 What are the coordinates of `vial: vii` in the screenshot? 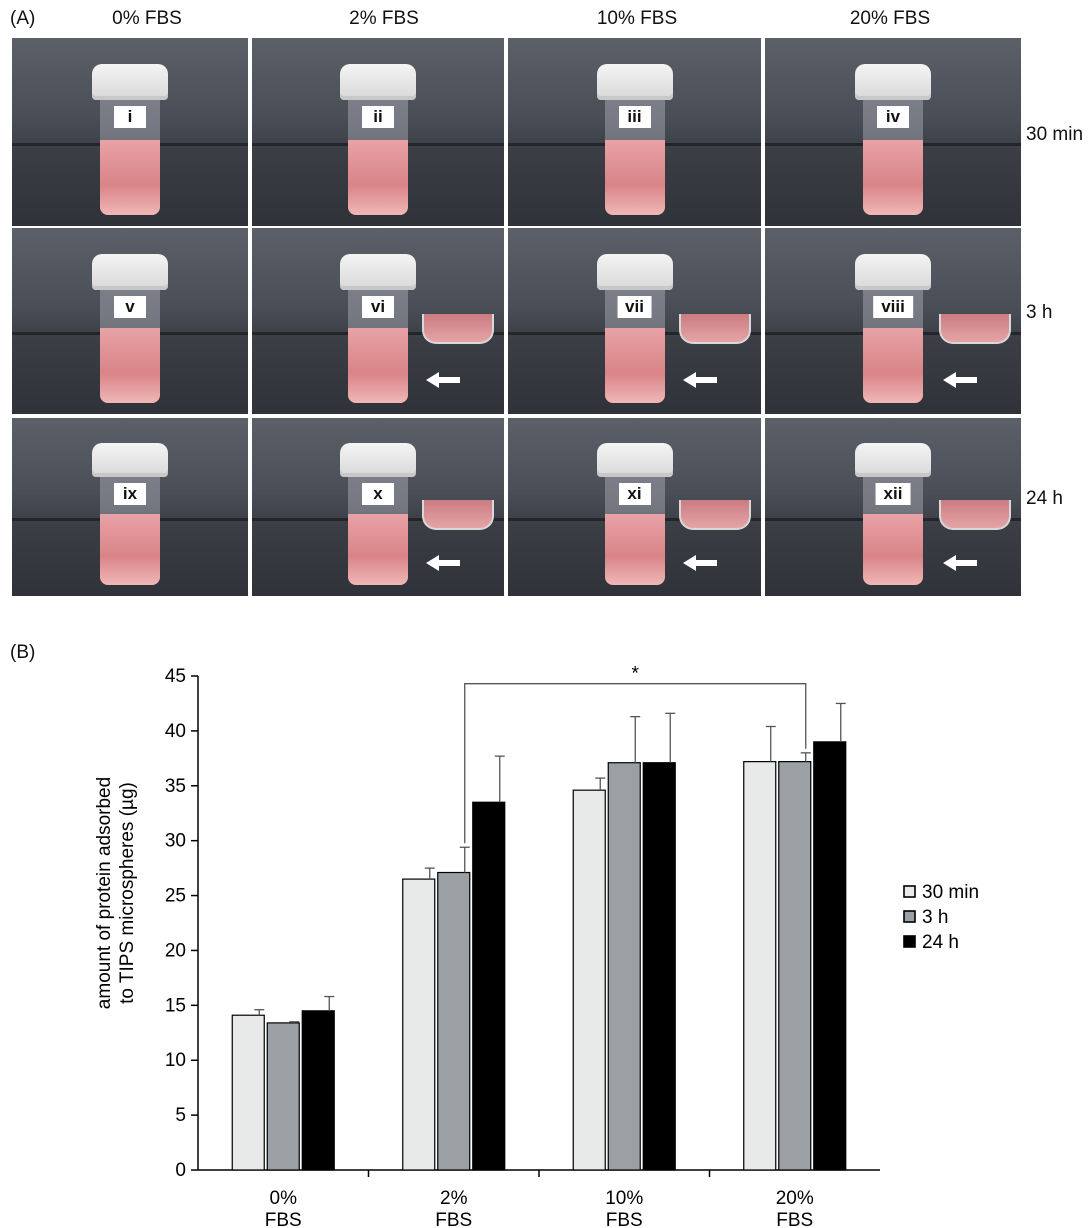 It's located at (635, 328).